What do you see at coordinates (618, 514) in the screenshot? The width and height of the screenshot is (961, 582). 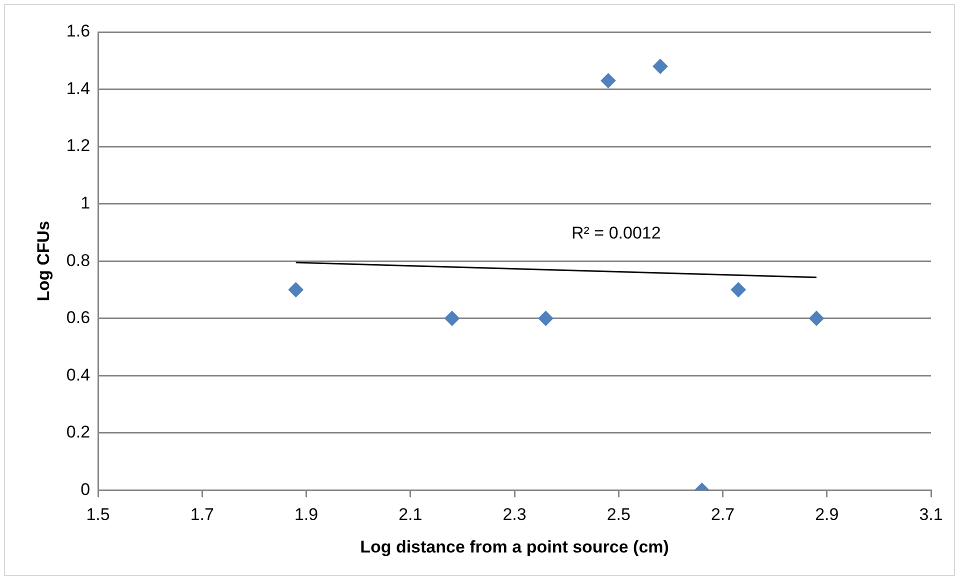 I see `x-tick-label: 2.5` at bounding box center [618, 514].